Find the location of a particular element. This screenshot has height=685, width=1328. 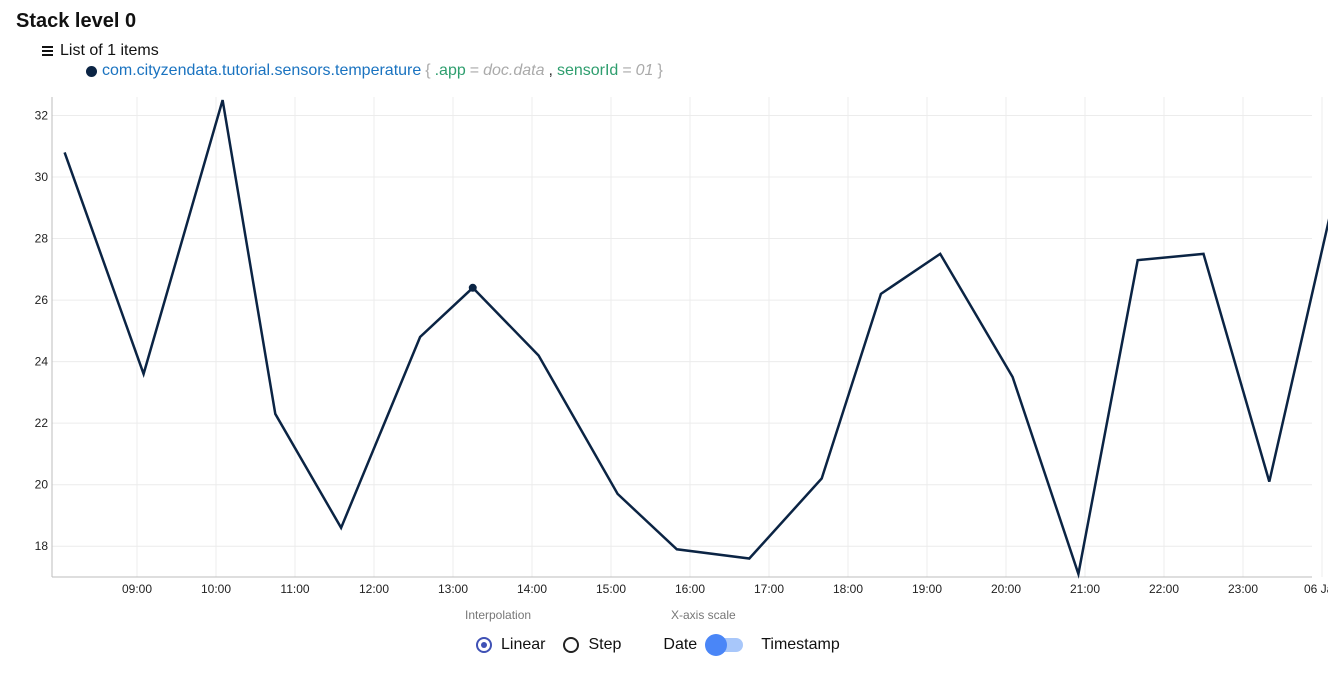

x-tick-label: 23:00 is located at coordinates (1243, 589).